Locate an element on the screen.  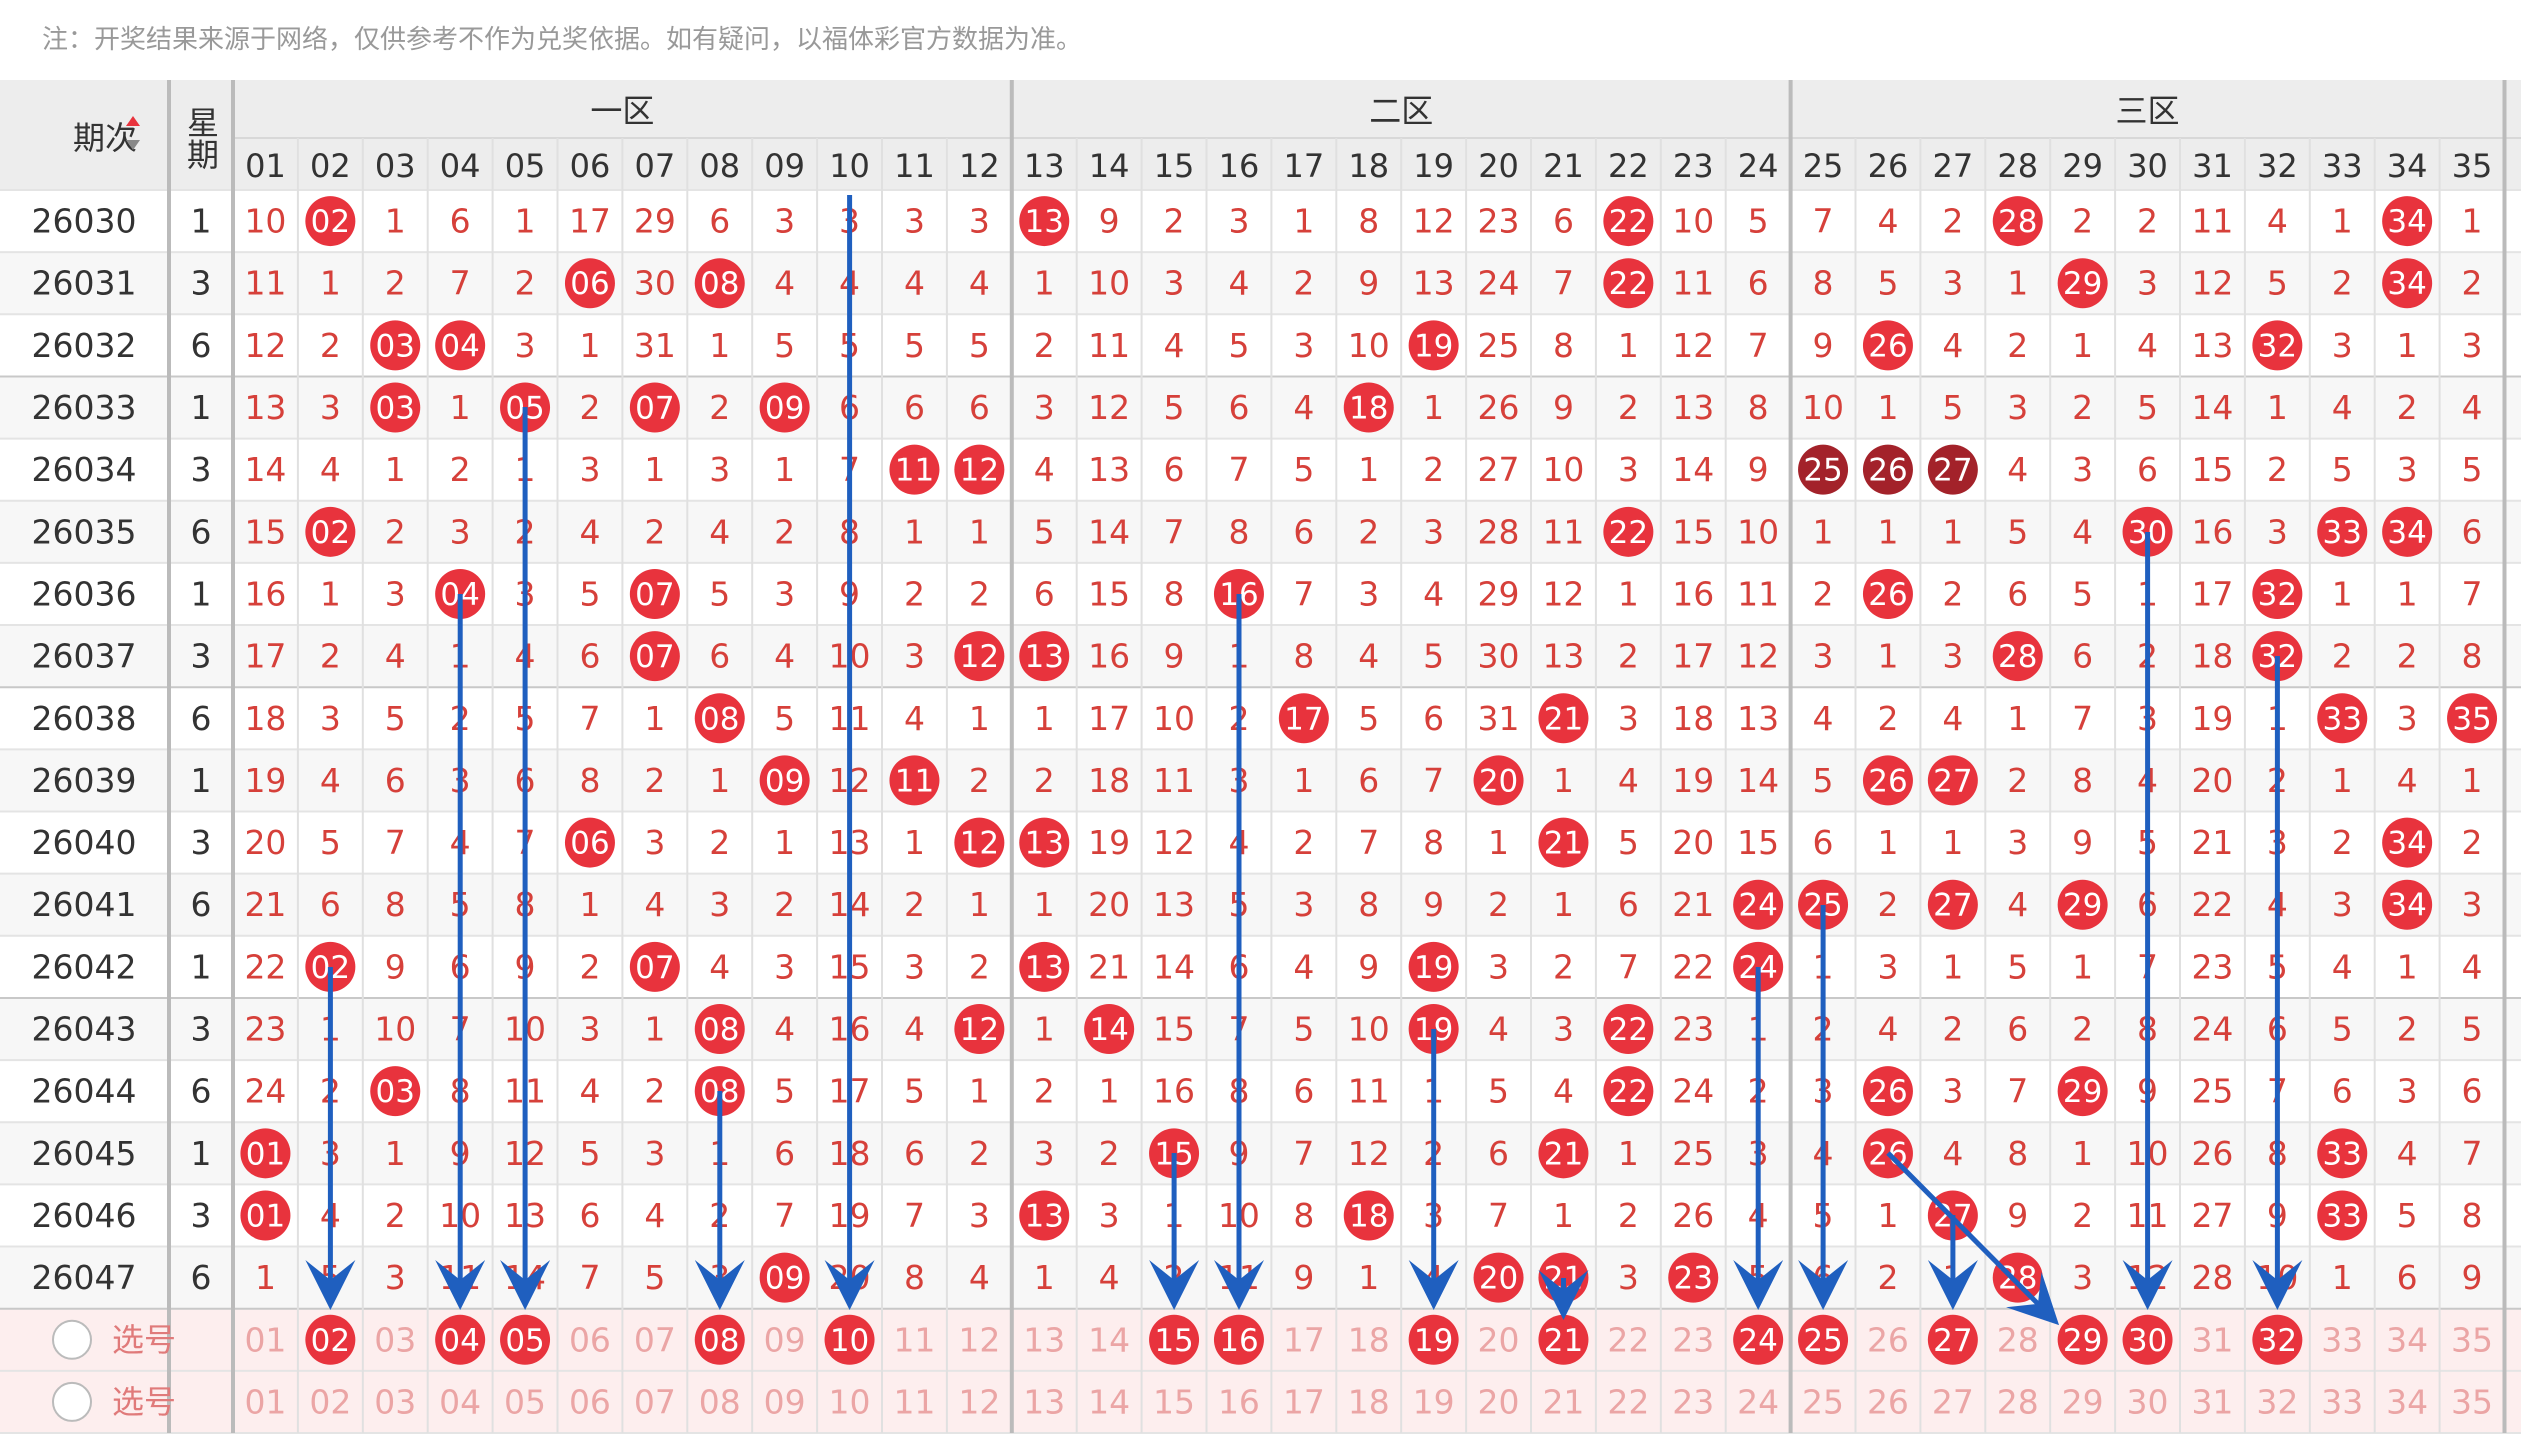
column-header: 19 is located at coordinates (1433, 166).